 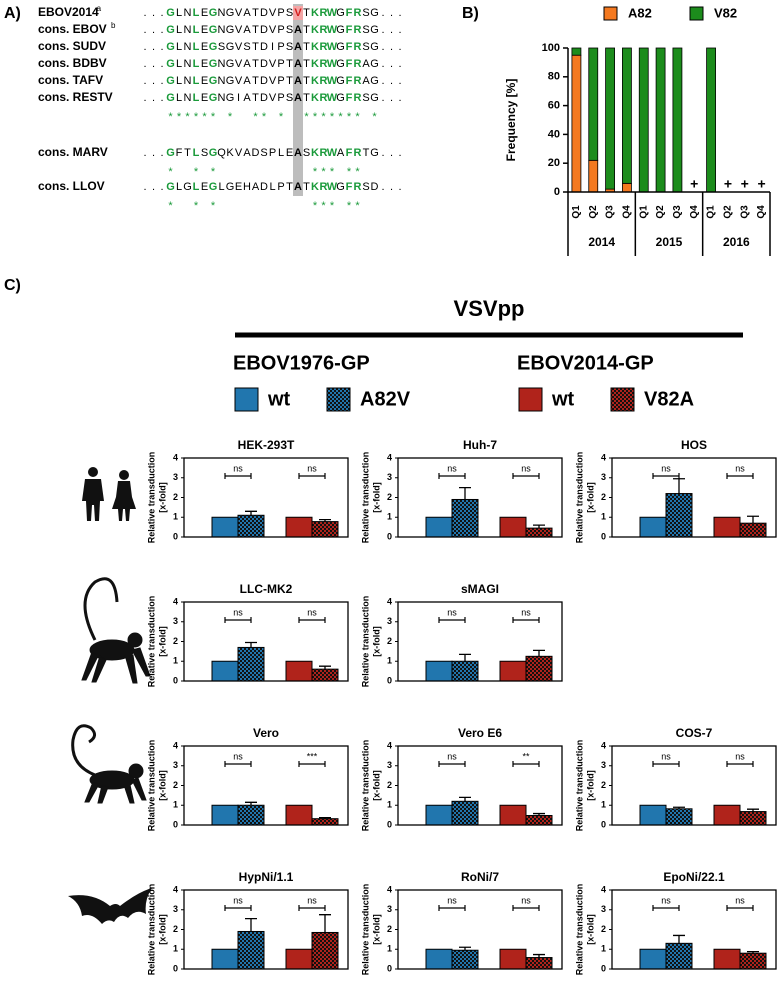 I want to click on x-tick-label: Q3, so click(x=610, y=212).